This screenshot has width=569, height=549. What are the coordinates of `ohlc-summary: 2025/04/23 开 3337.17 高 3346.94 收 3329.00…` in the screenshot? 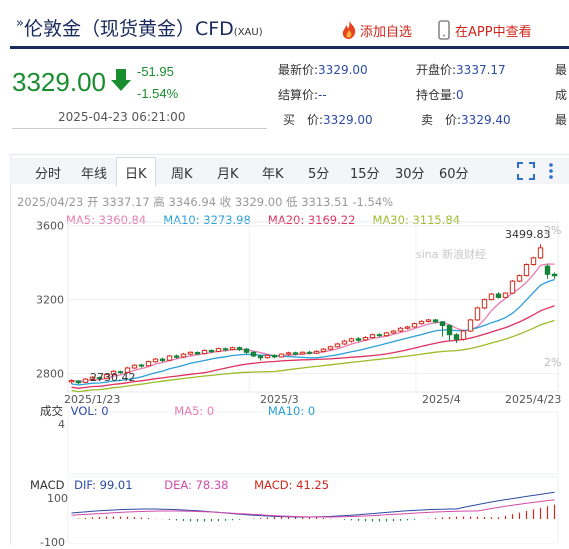 It's located at (205, 202).